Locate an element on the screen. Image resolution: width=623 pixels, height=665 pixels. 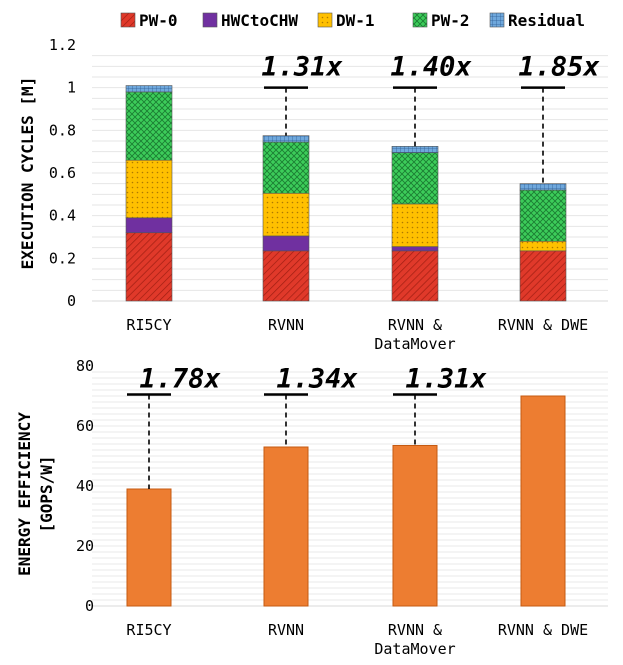
y-tick-label: 0.8 is located at coordinates (62, 130).